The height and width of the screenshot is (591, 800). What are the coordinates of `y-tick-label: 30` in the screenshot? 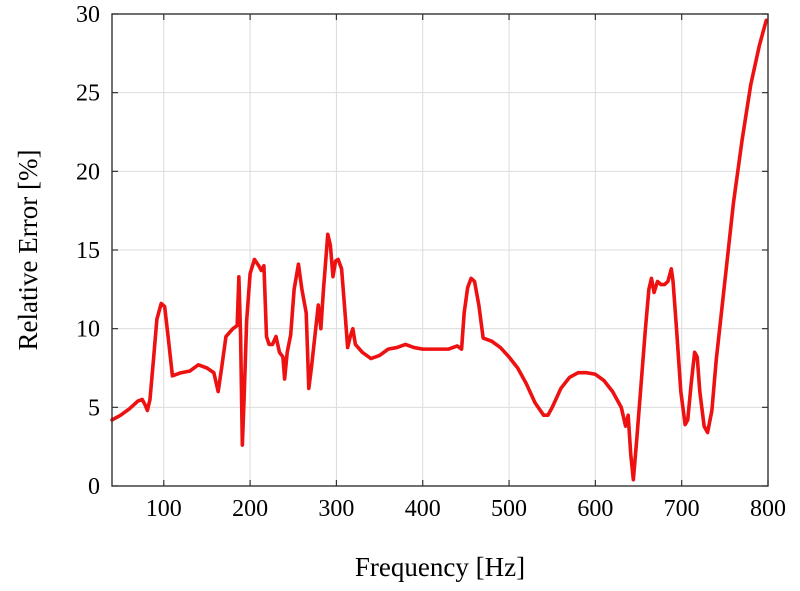 It's located at (88, 15).